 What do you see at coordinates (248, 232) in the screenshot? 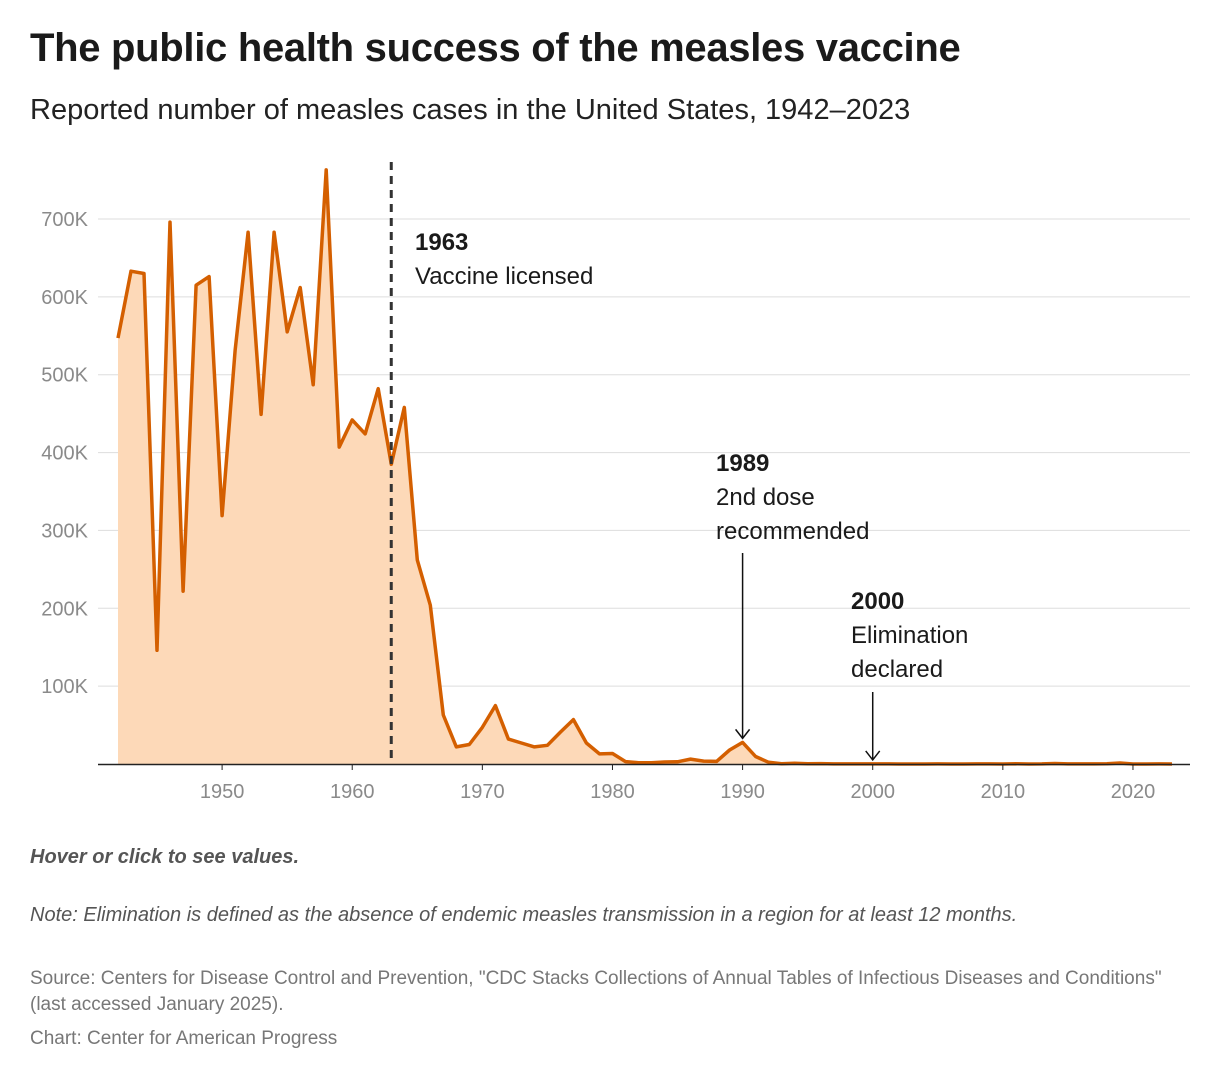
I see `data-point-1952: 1952: 683,000` at bounding box center [248, 232].